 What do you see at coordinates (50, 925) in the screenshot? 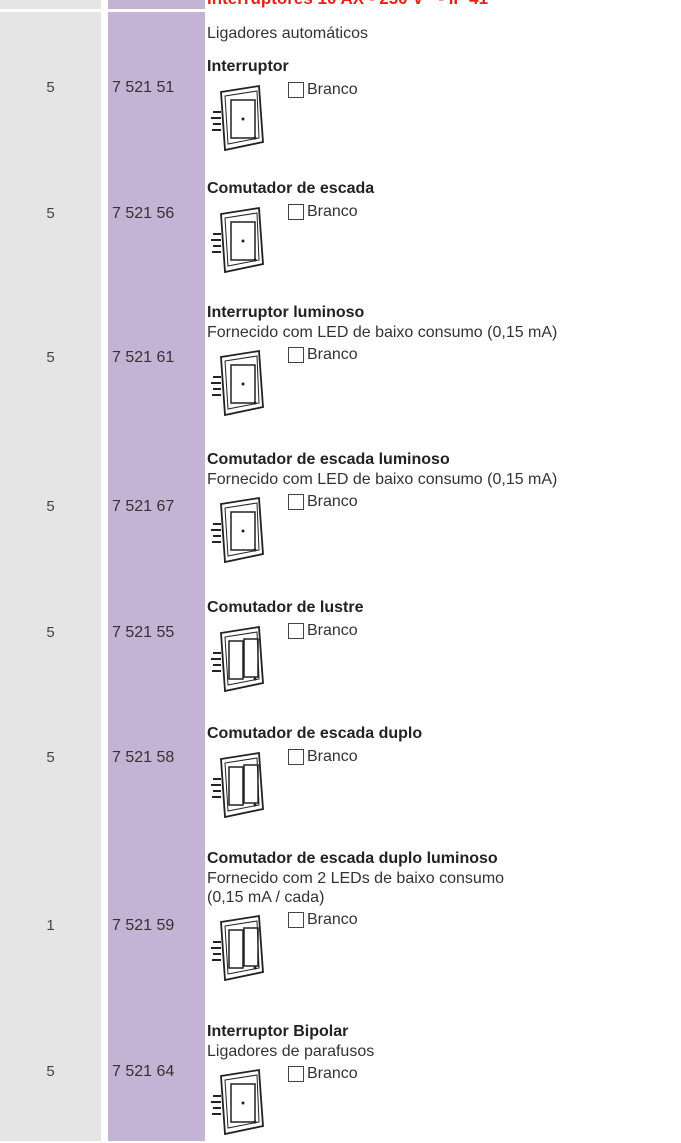
I see `quantity: 1` at bounding box center [50, 925].